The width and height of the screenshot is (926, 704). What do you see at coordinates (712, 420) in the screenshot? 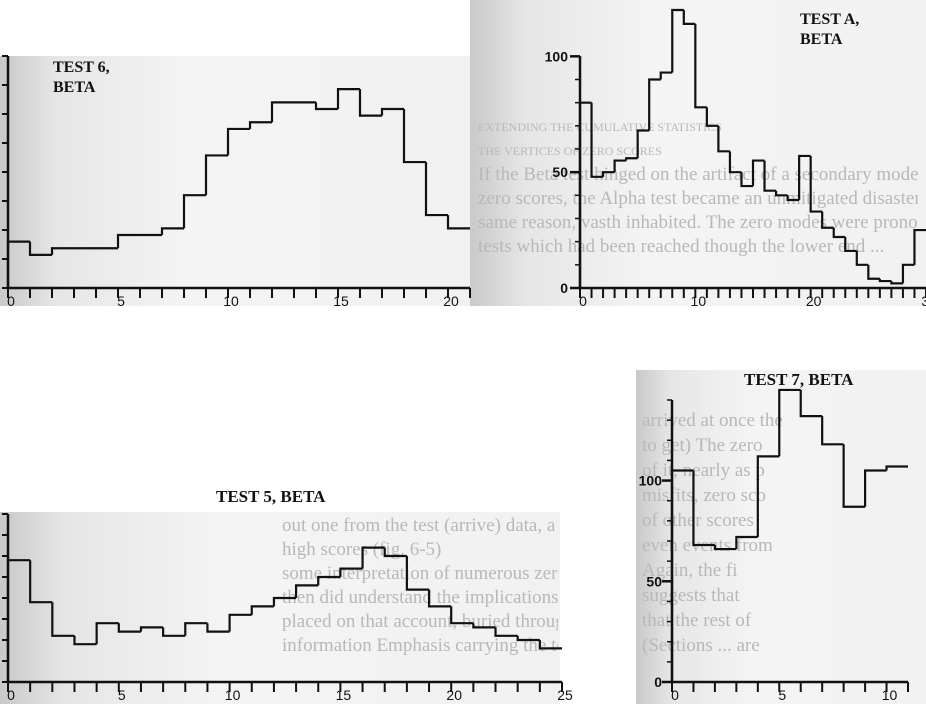
I see `bg-line: arrived at once the` at bounding box center [712, 420].